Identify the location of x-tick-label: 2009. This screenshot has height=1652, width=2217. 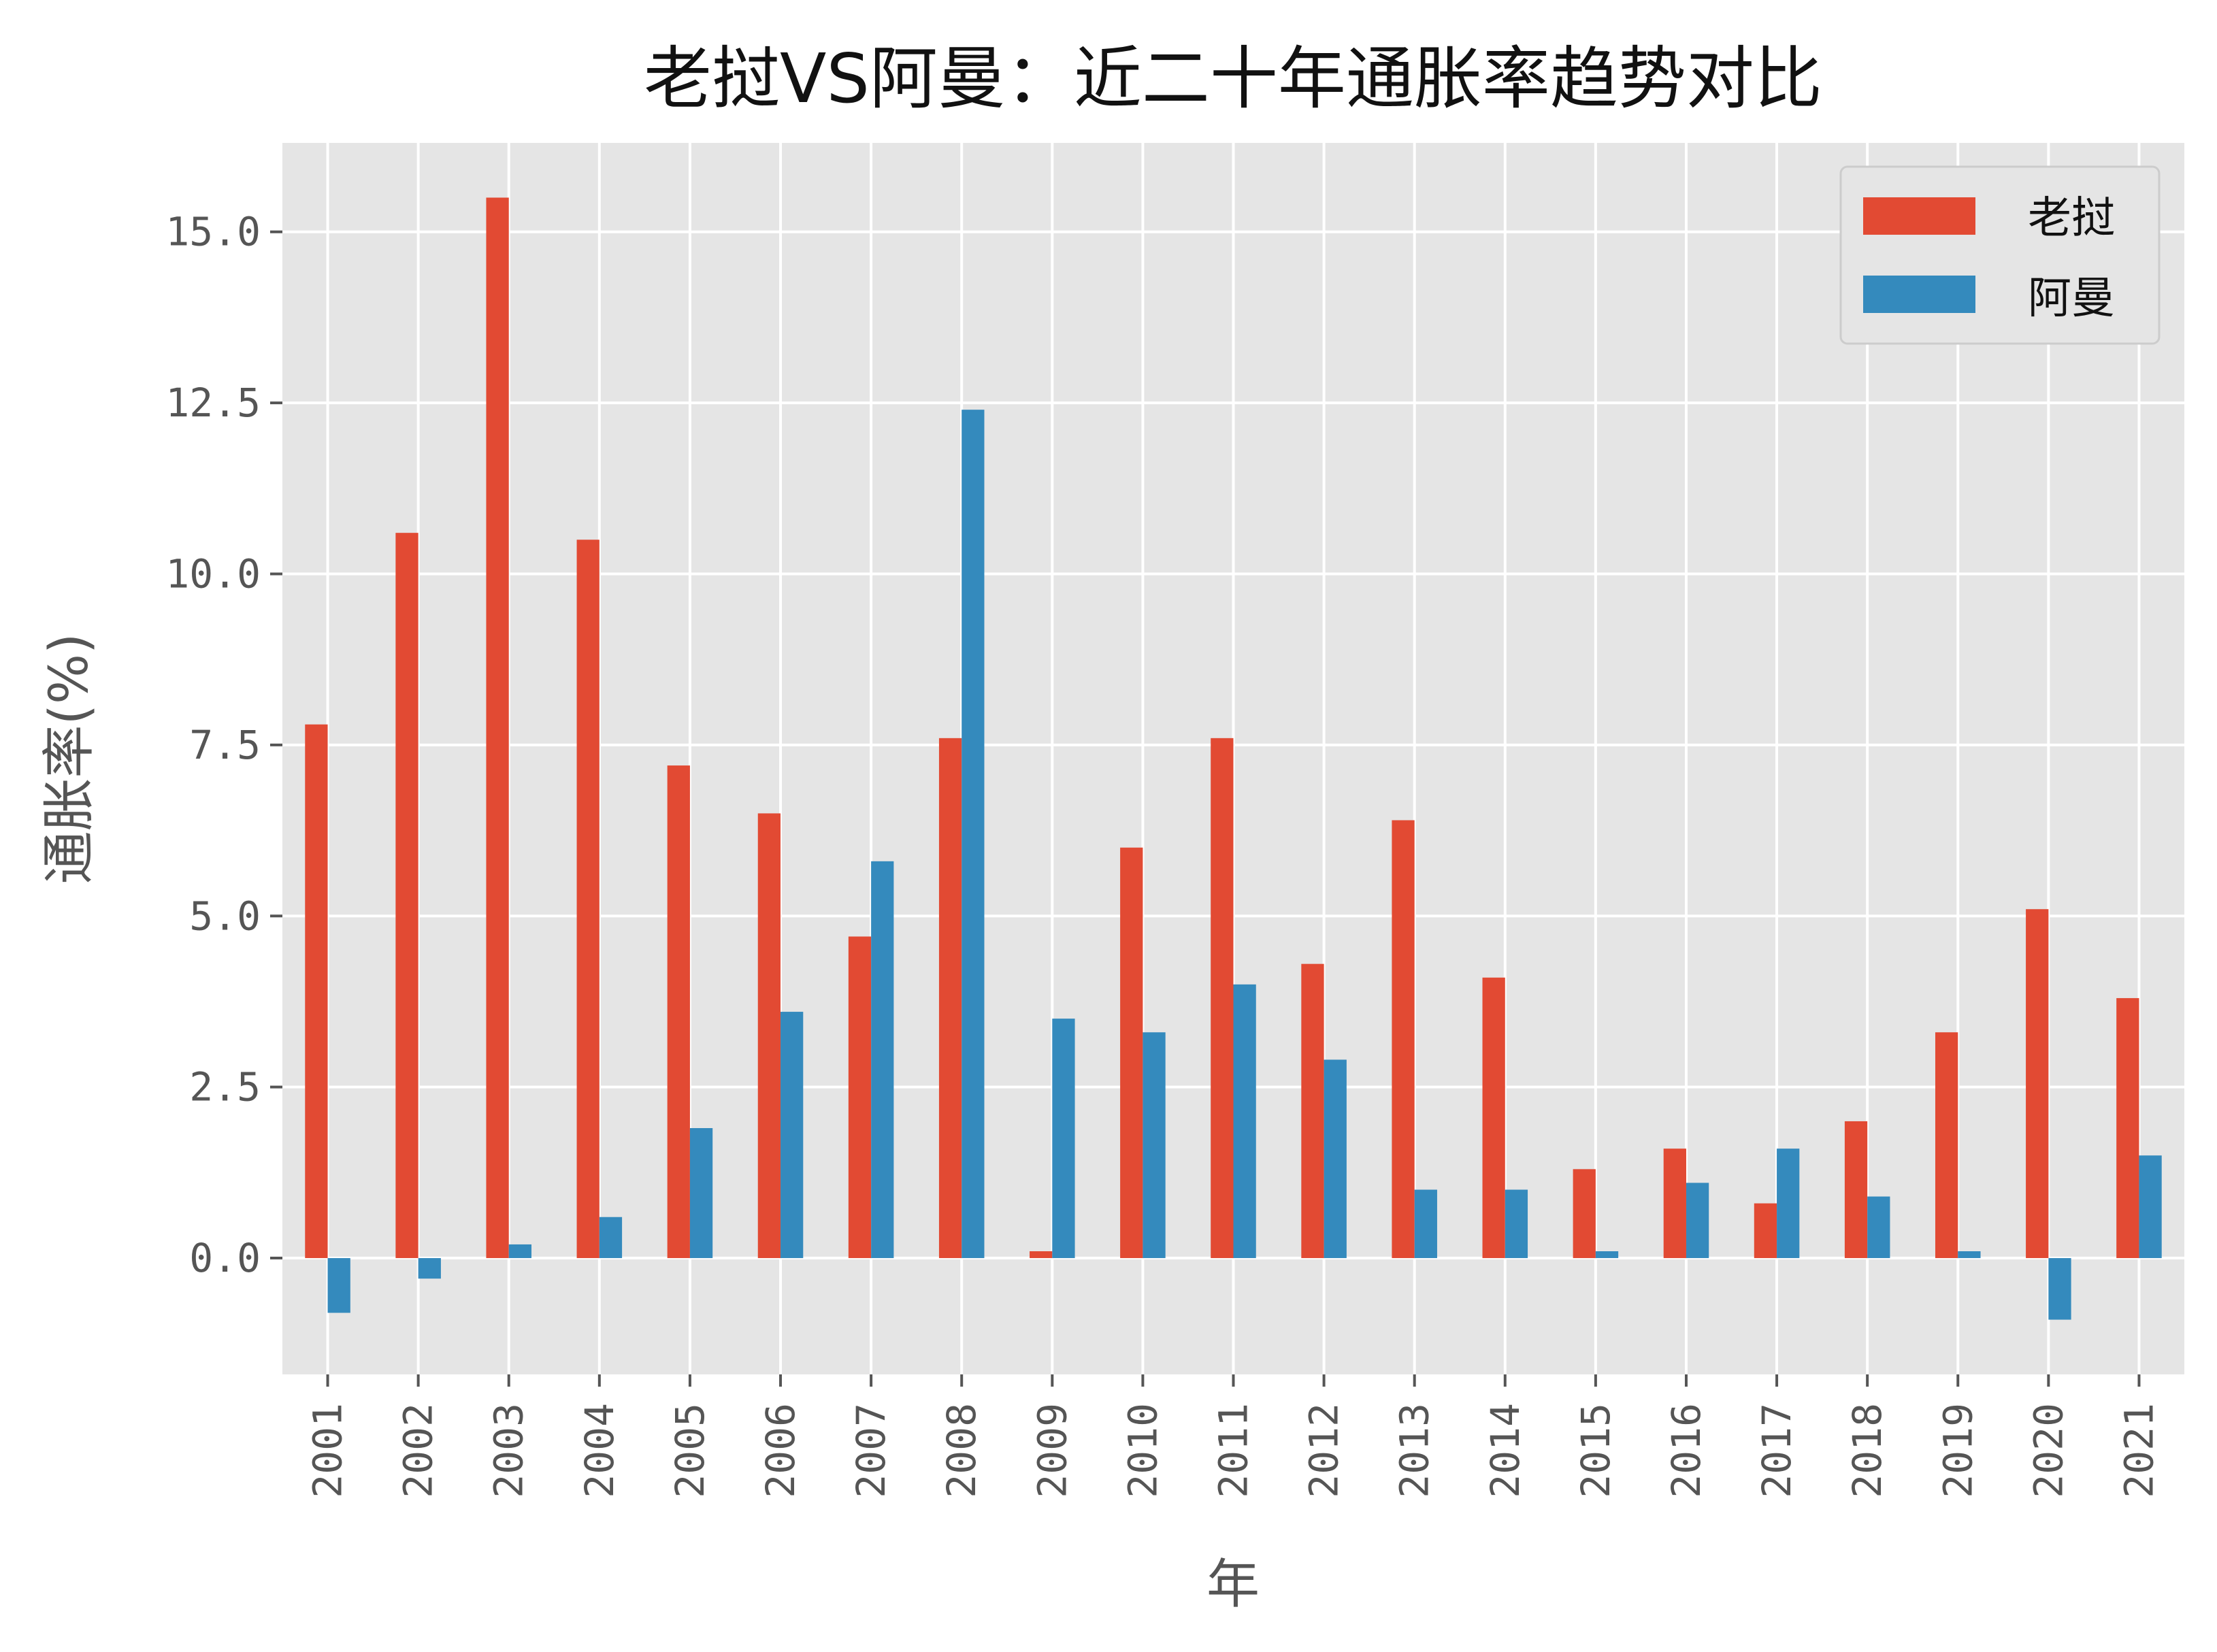
(1052, 1450).